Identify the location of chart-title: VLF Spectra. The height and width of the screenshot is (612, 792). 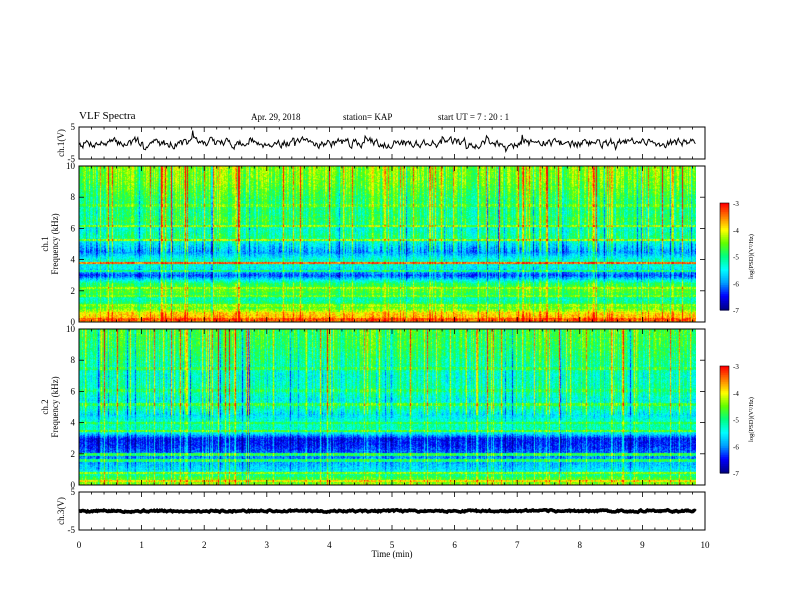
(107, 116).